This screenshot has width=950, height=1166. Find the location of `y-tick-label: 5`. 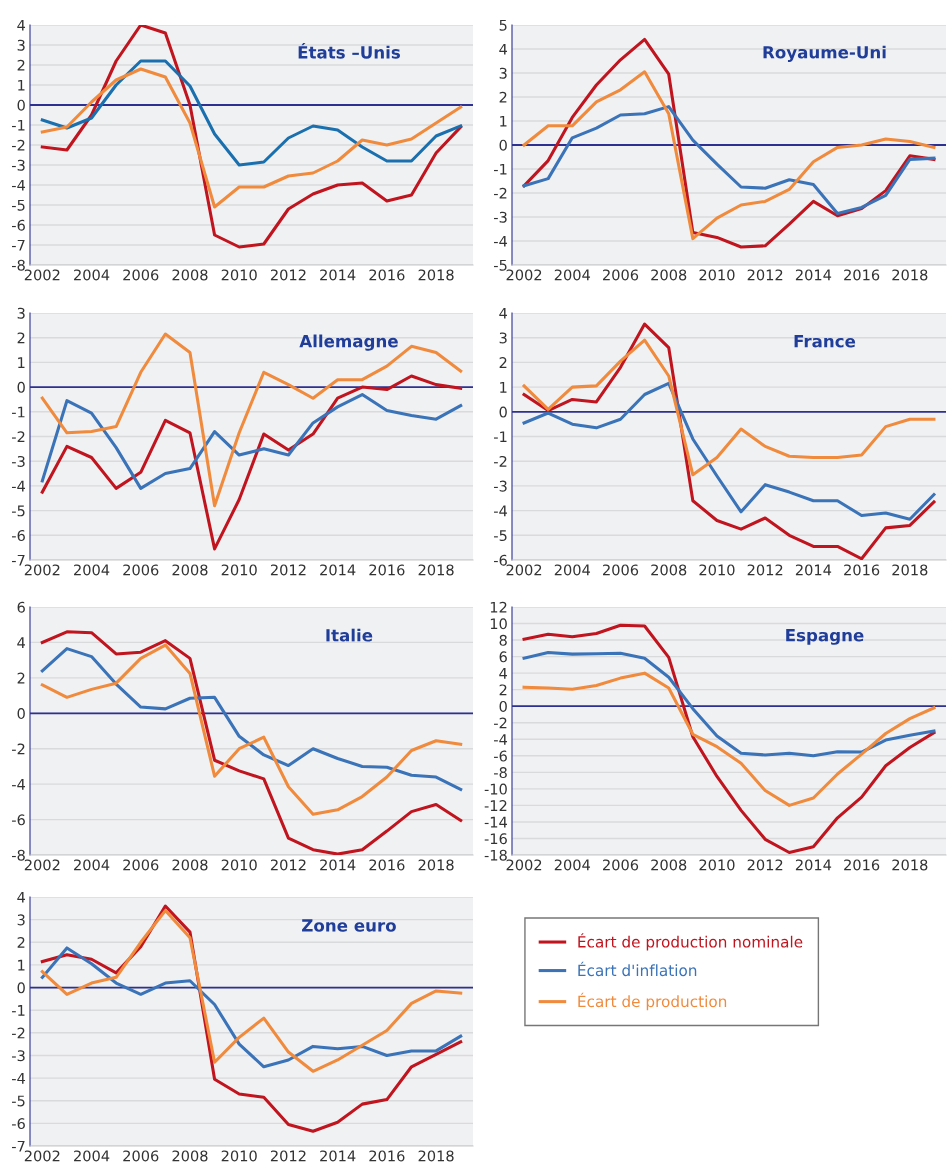

y-tick-label: 5 is located at coordinates (503, 25).